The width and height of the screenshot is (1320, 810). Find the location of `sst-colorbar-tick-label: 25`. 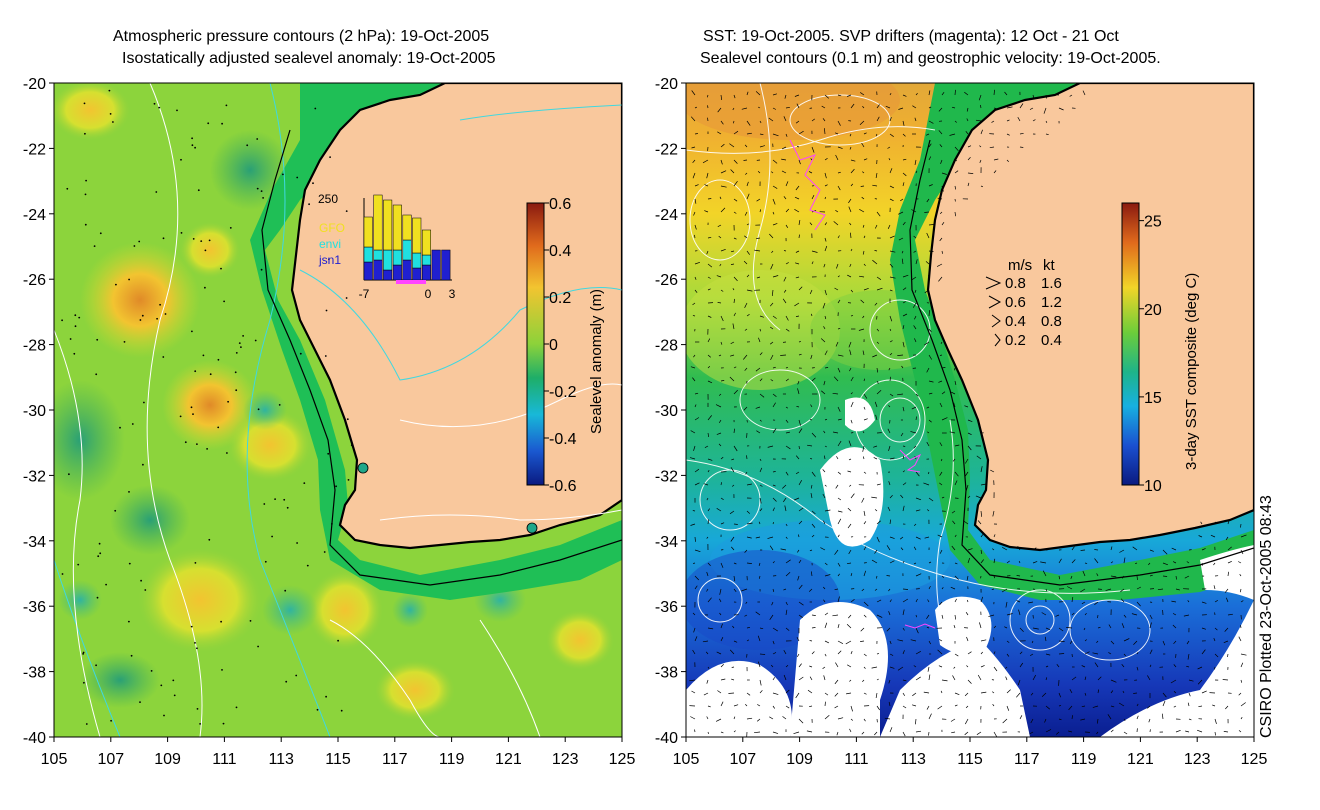

sst-colorbar-tick-label: 25 is located at coordinates (1153, 222).